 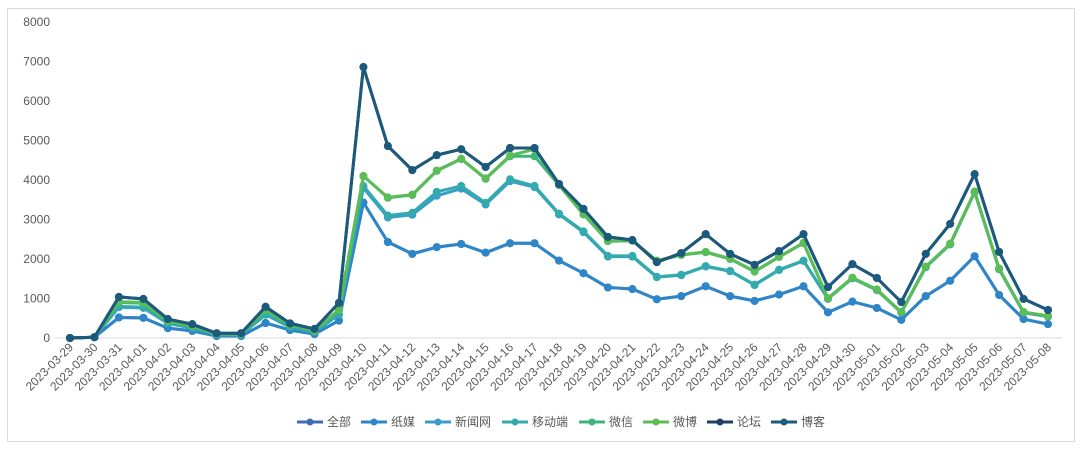 I want to click on legend-item: 纸媒, so click(x=388, y=422).